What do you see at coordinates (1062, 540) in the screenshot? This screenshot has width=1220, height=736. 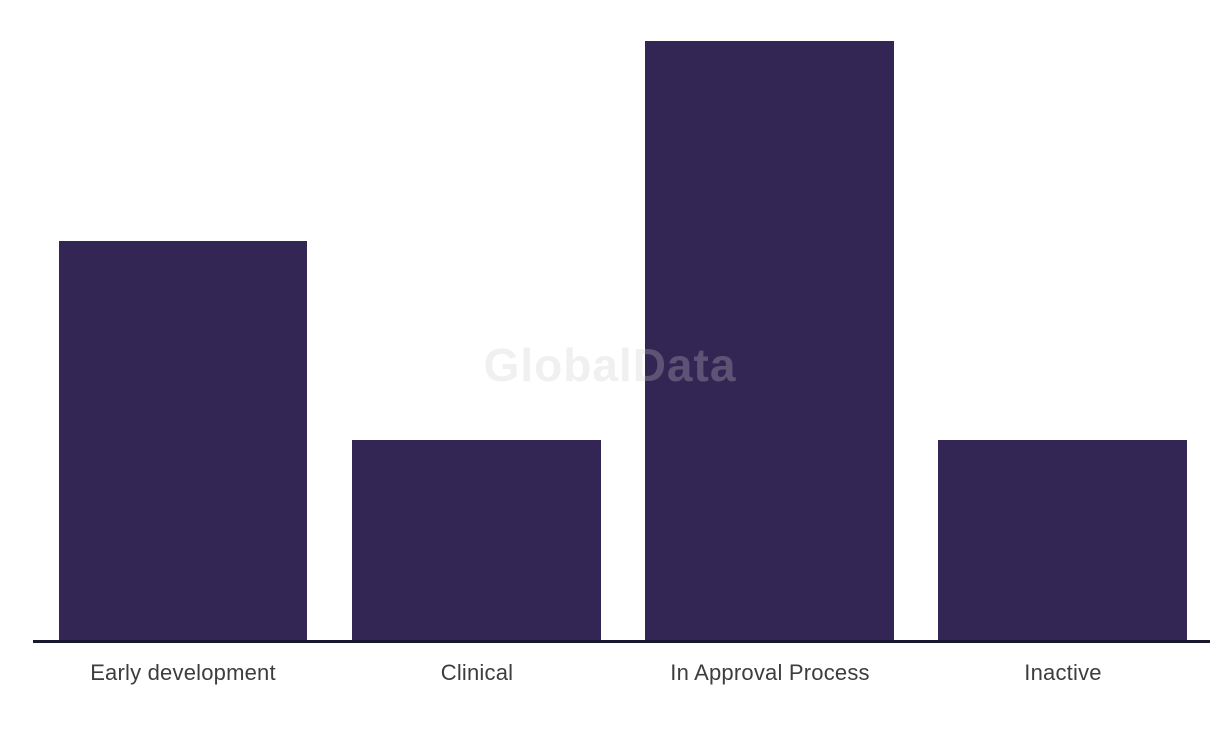 I see `bar-inactive` at bounding box center [1062, 540].